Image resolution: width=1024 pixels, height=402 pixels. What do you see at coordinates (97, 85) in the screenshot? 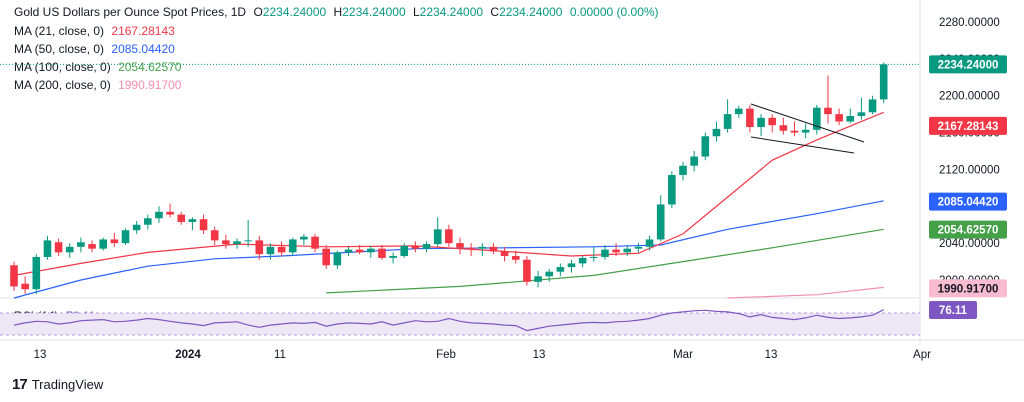
I see `indicator-ma200: MA (200, close, 0) 1990.91700` at bounding box center [97, 85].